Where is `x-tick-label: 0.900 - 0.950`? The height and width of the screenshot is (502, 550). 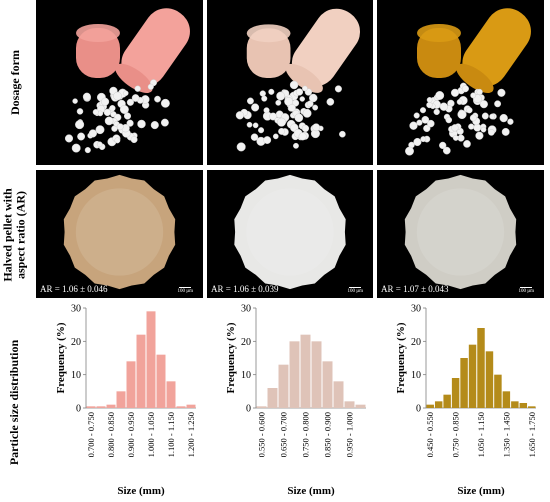 x-tick-label: 0.900 - 0.950 is located at coordinates (131, 434).